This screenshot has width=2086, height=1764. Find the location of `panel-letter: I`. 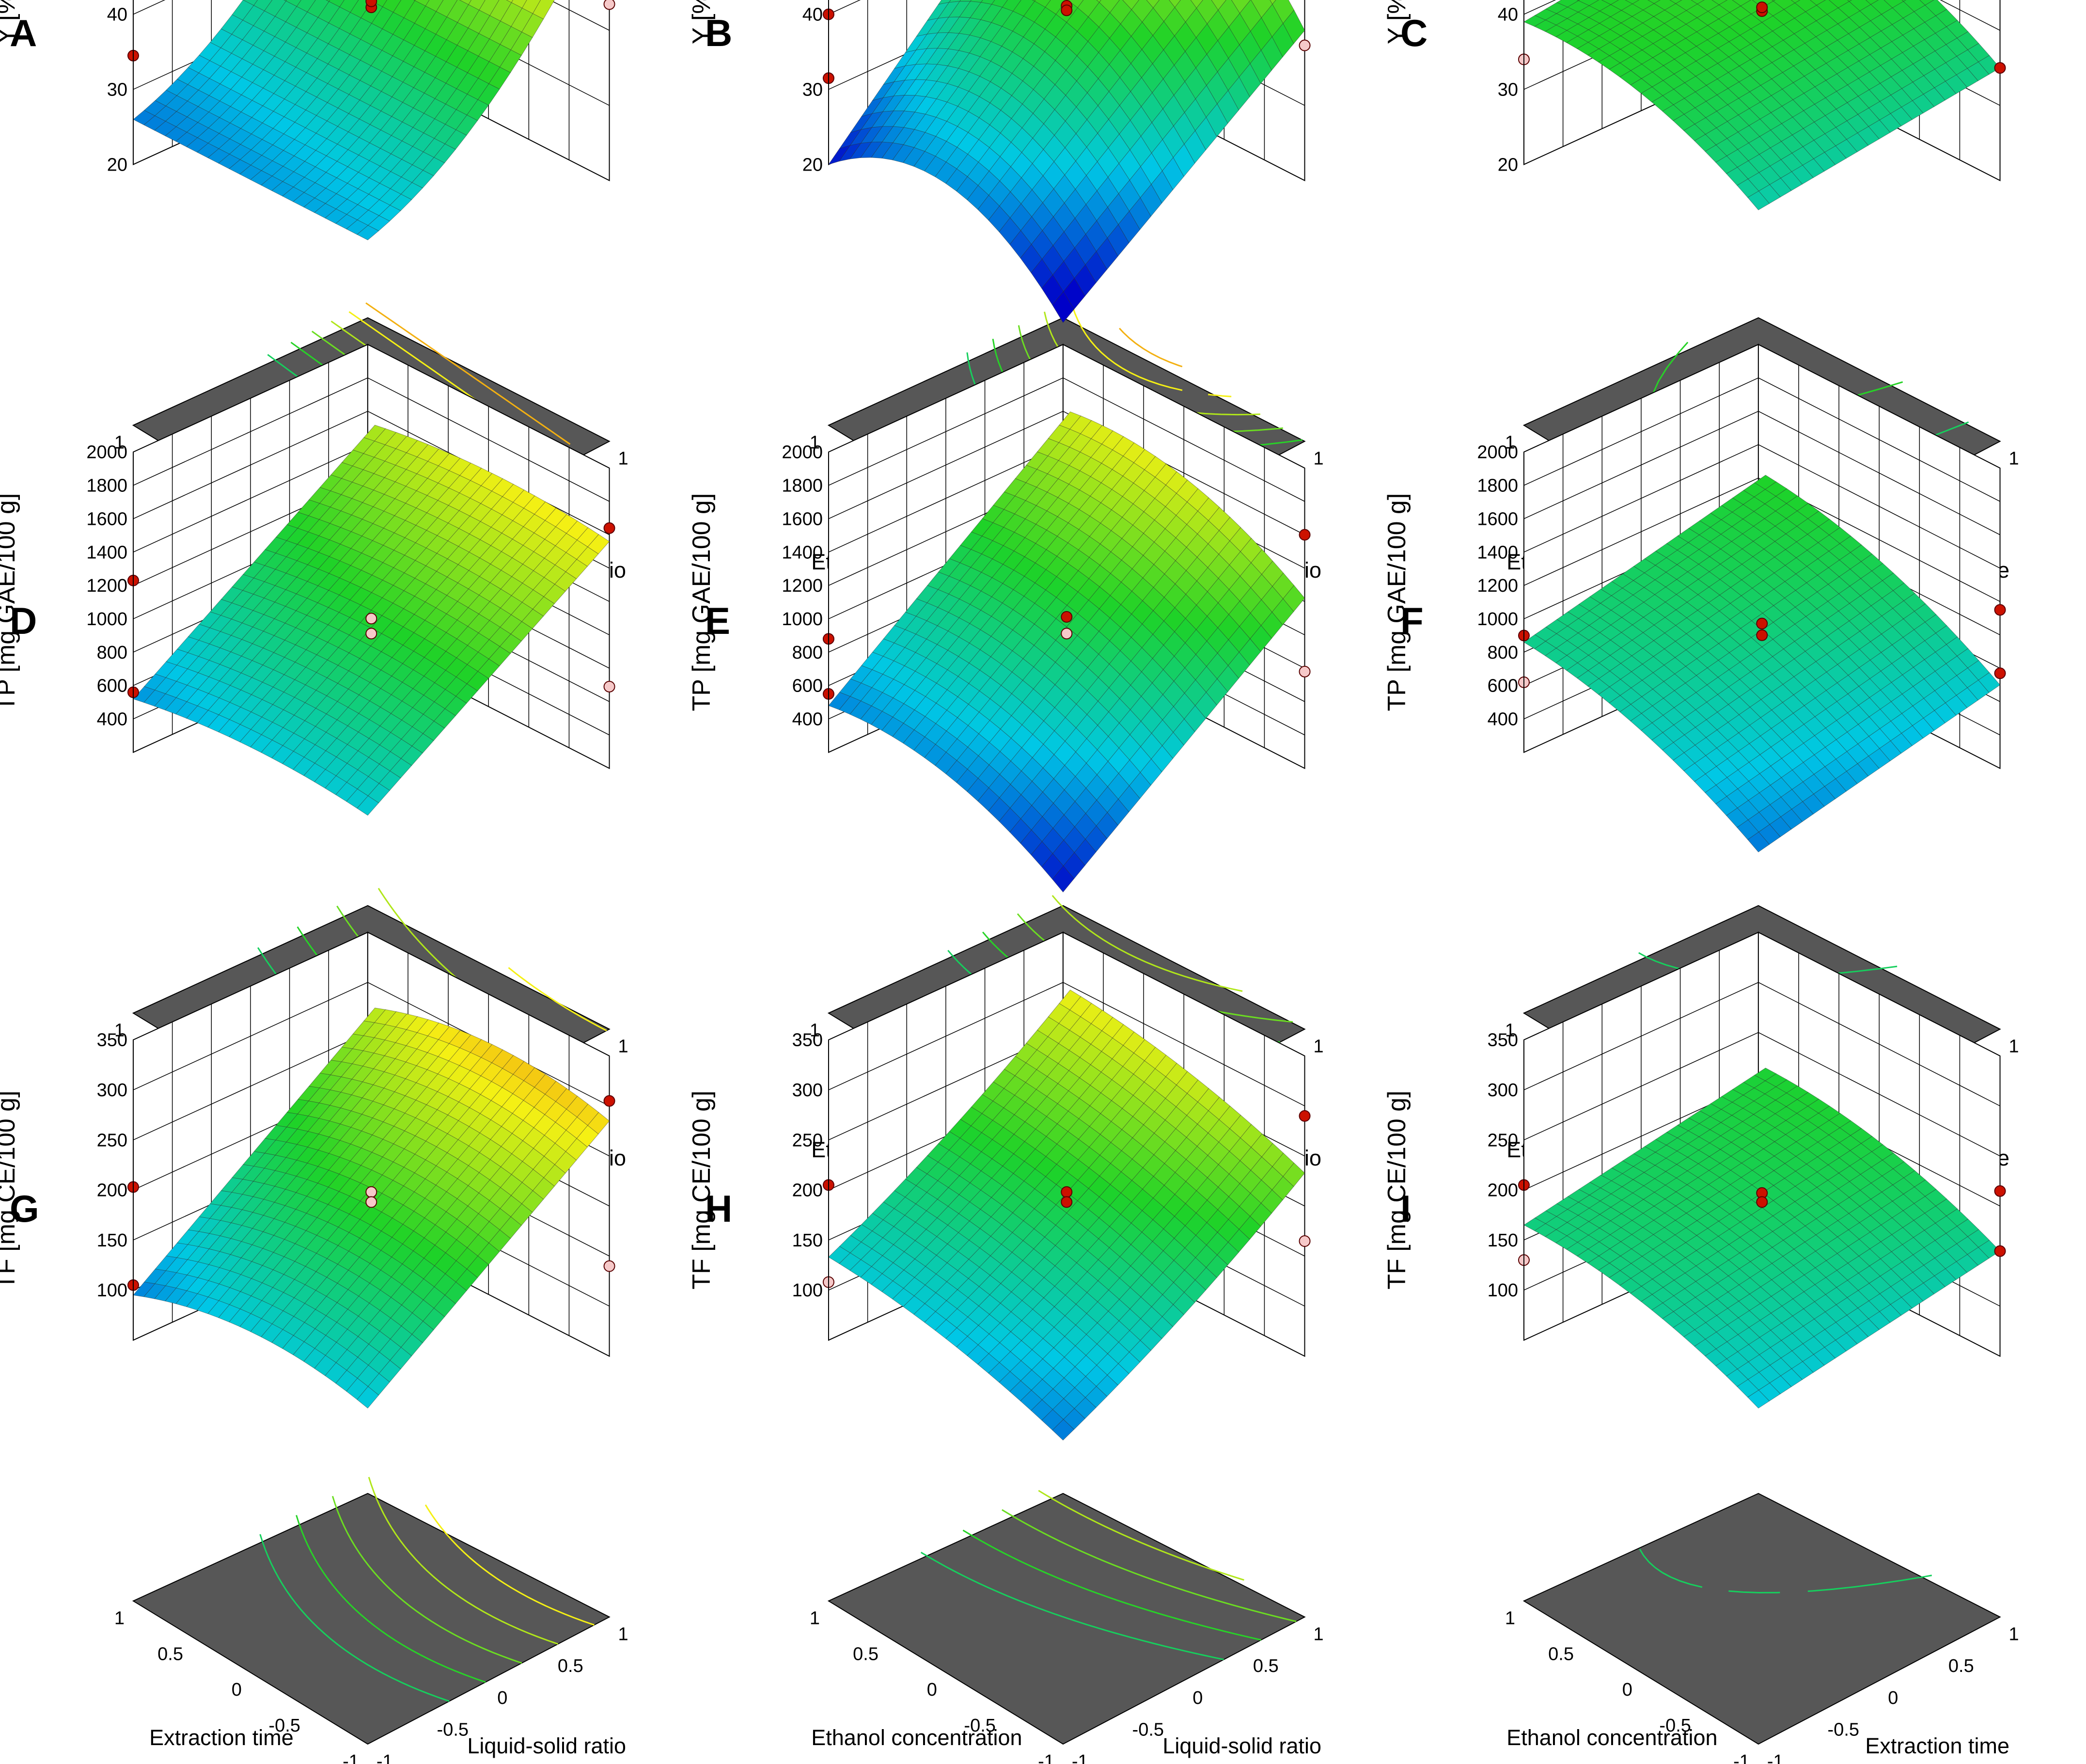

panel-letter: I is located at coordinates (1405, 1209).